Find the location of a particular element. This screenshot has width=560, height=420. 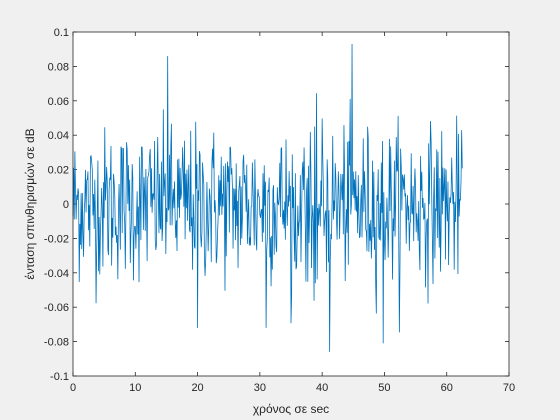

y-tick-label: 0 is located at coordinates (66, 205).